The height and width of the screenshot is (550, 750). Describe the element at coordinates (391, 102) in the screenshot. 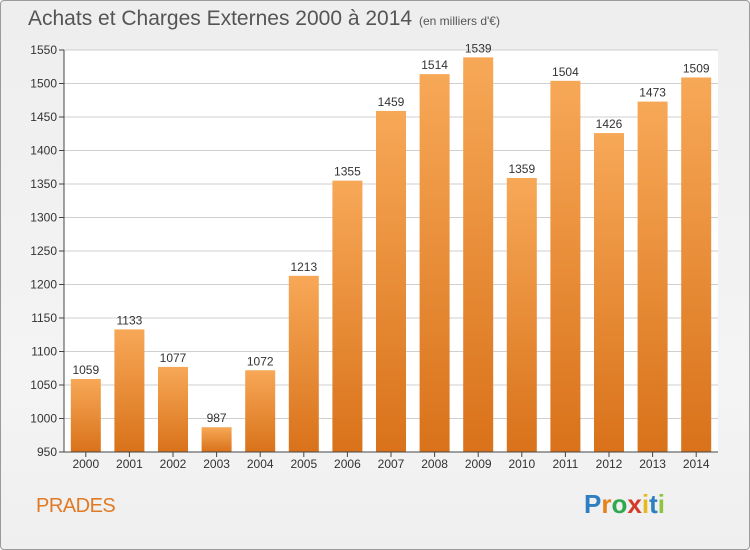

I see `data-label: 1459` at that location.